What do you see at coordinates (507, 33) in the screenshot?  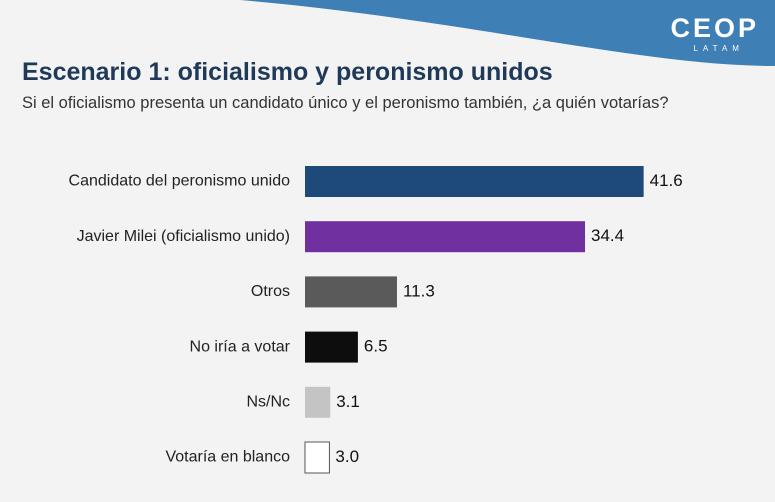 I see `header-wave` at bounding box center [507, 33].